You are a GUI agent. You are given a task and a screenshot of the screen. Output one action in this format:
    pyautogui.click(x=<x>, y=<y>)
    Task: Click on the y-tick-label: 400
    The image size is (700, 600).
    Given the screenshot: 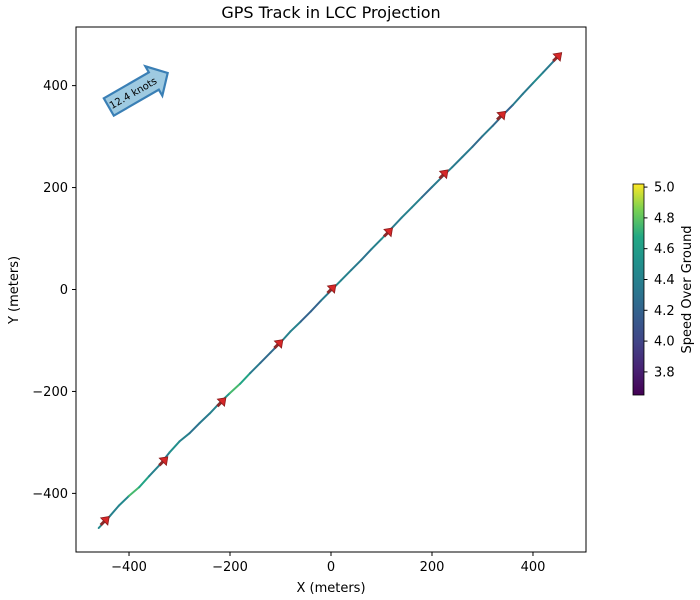 What is the action you would take?
    pyautogui.click(x=55, y=86)
    